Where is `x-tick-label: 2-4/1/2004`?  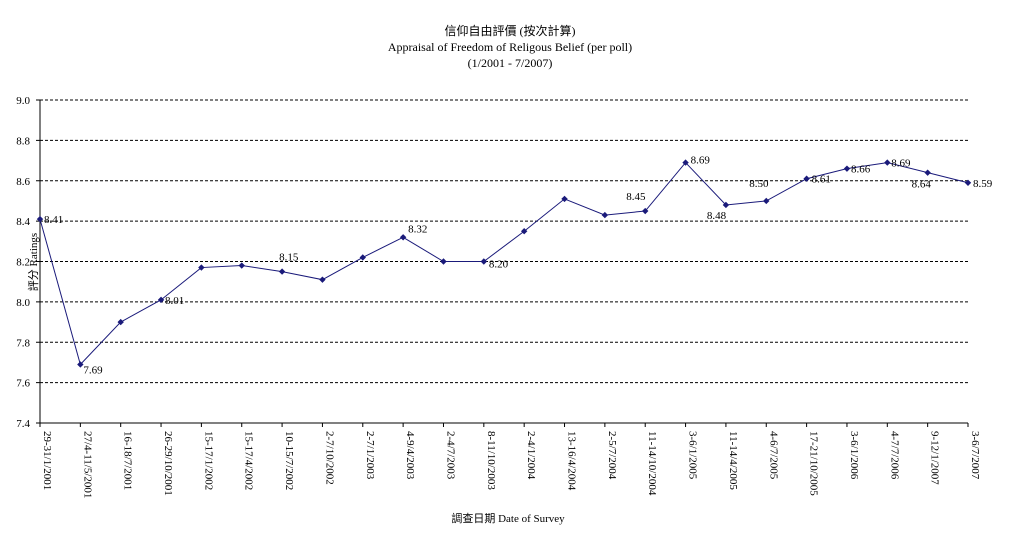 x-tick-label: 2-4/1/2004 is located at coordinates (531, 455).